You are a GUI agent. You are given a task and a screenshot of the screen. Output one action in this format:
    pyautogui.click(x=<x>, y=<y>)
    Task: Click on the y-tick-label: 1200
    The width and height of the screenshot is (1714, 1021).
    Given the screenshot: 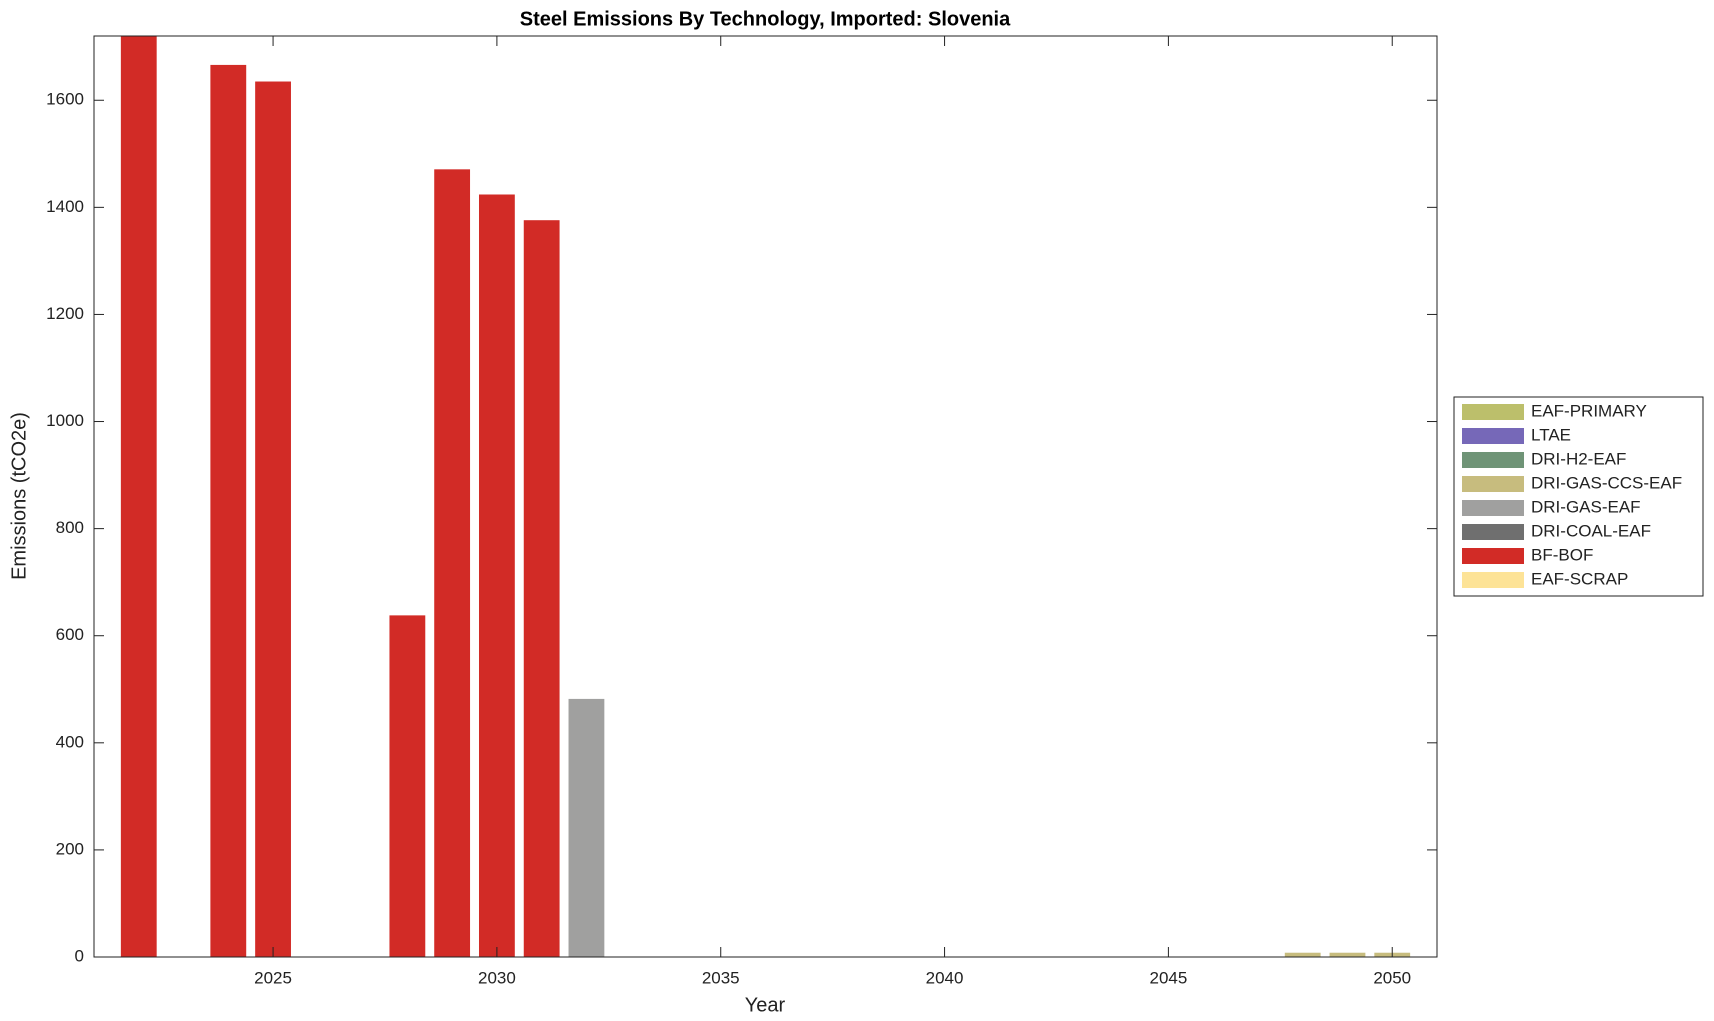 What is the action you would take?
    pyautogui.click(x=65, y=313)
    